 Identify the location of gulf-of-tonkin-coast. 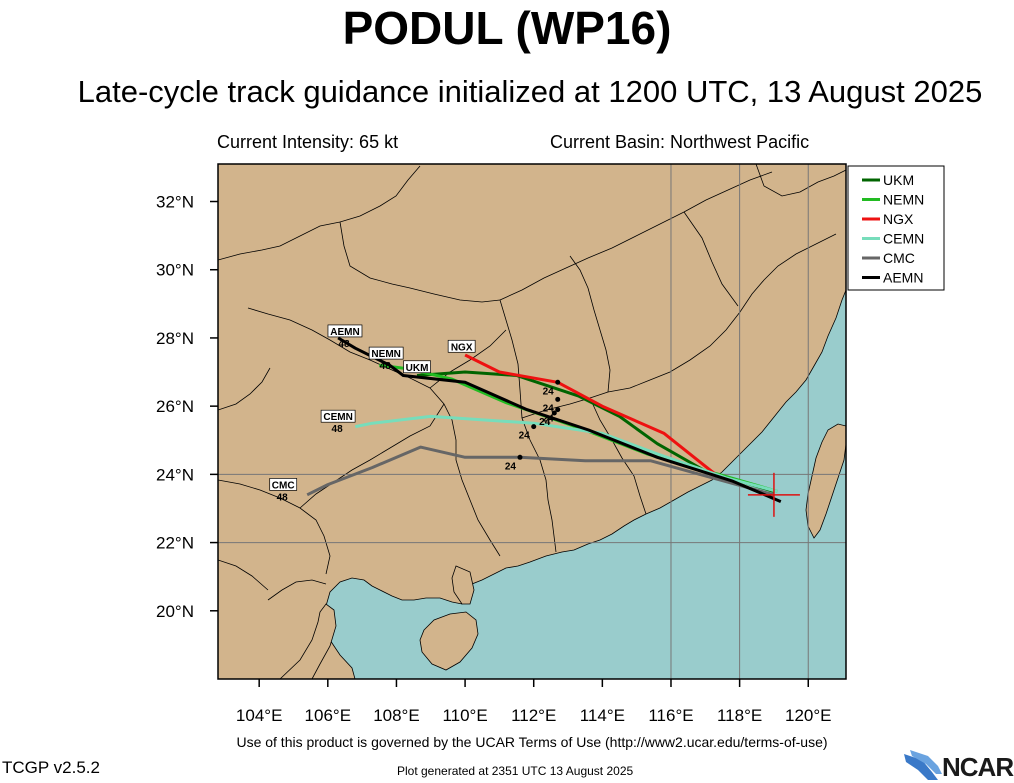
(308, 641).